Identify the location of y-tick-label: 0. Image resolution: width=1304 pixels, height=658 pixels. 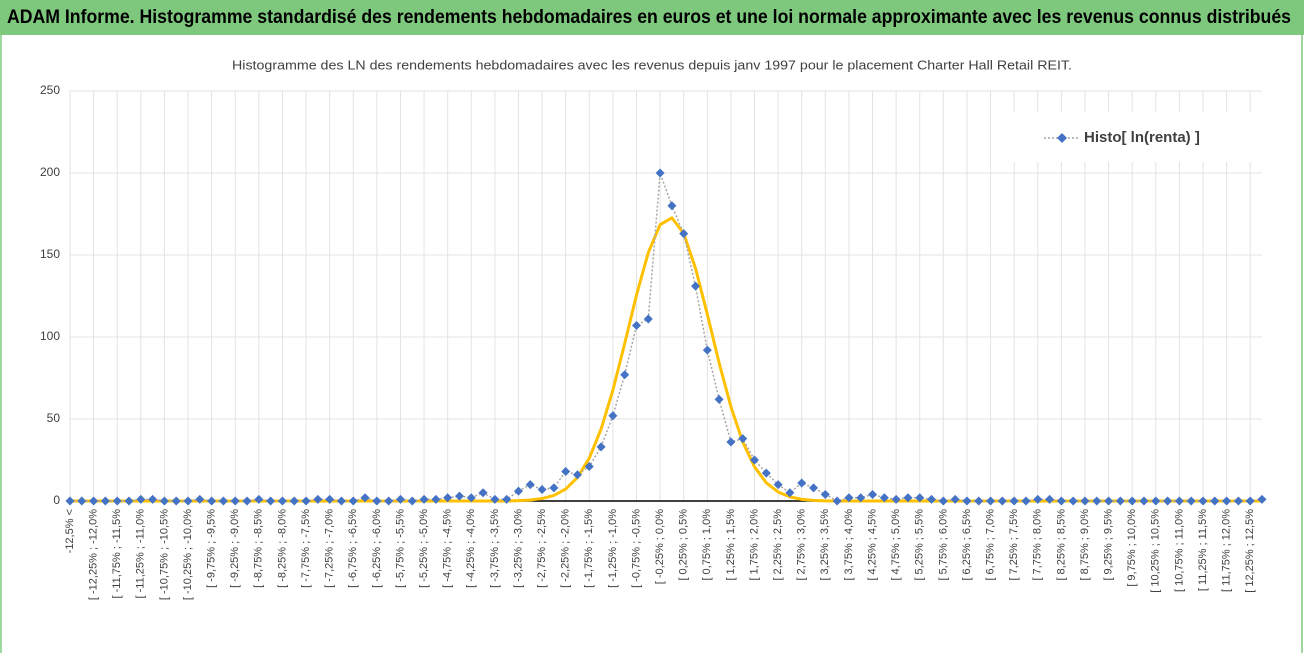
(56, 500).